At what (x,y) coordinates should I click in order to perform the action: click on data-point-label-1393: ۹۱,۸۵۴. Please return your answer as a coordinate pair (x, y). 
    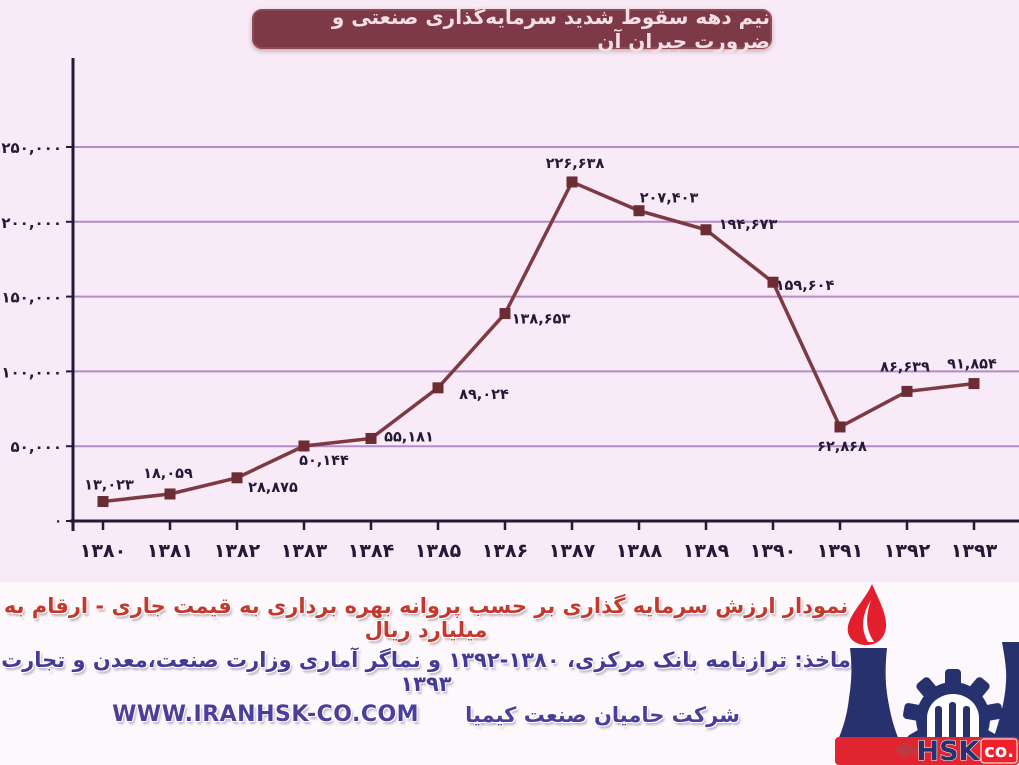
    Looking at the image, I should click on (972, 365).